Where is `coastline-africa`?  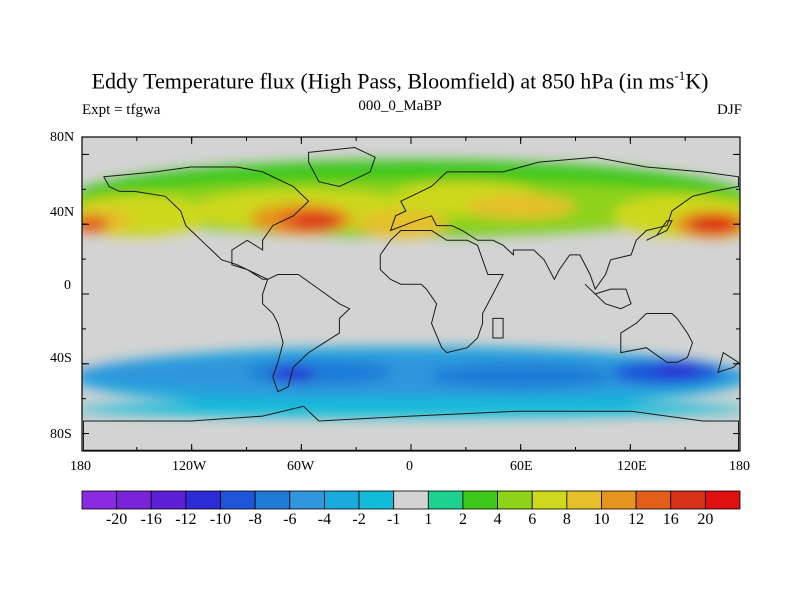 coastline-africa is located at coordinates (441, 292).